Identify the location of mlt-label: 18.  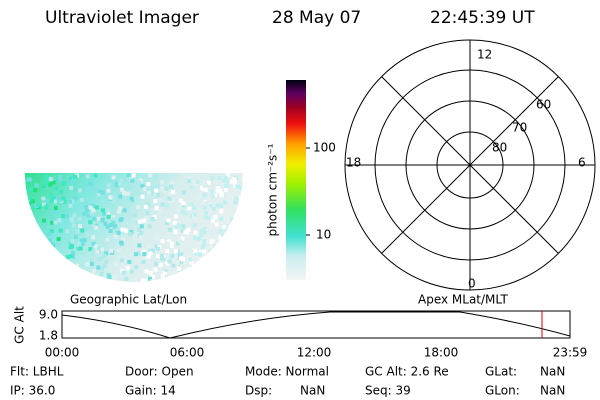
(353, 163).